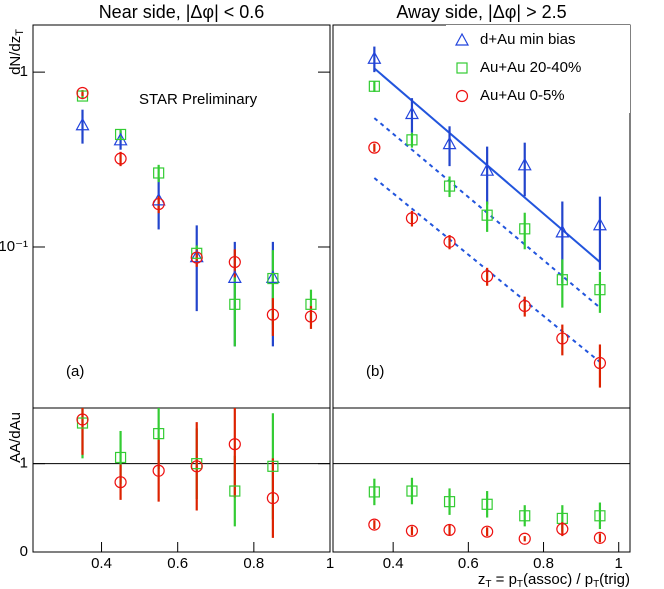  I want to click on y-axis-label-sub: T, so click(20, 32).